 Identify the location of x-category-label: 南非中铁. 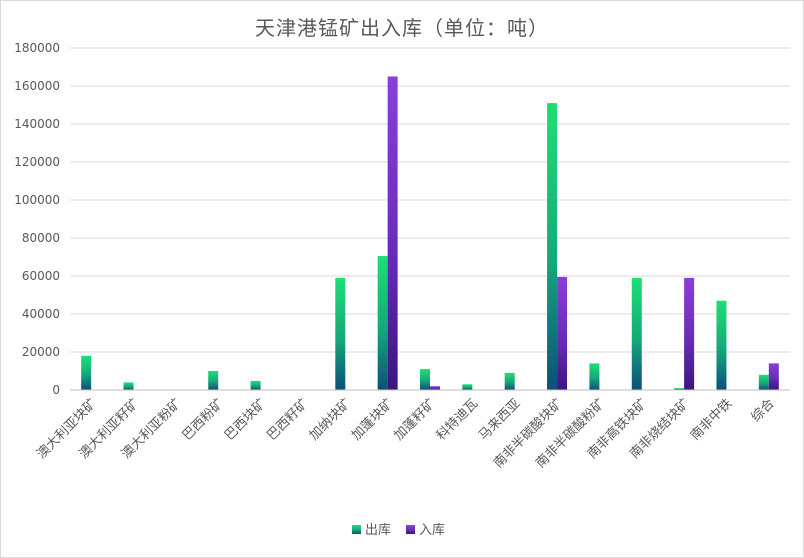
(711, 420).